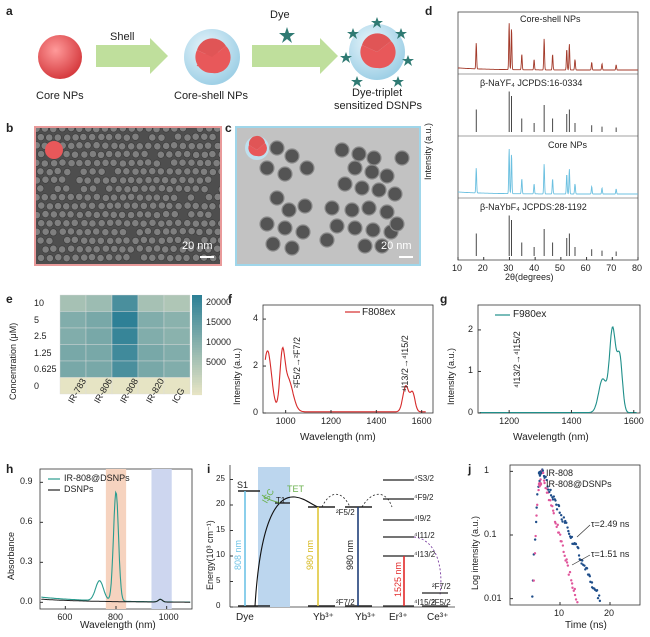  What do you see at coordinates (280, 15) in the screenshot?
I see `dye-arrow-label: Dye` at bounding box center [280, 15].